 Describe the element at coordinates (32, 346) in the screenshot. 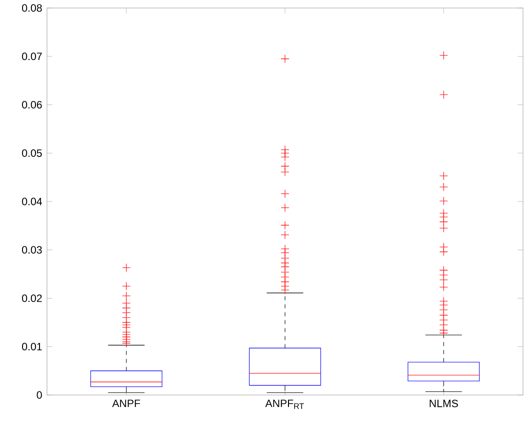

I see `y-tick-label: 0.01` at that location.